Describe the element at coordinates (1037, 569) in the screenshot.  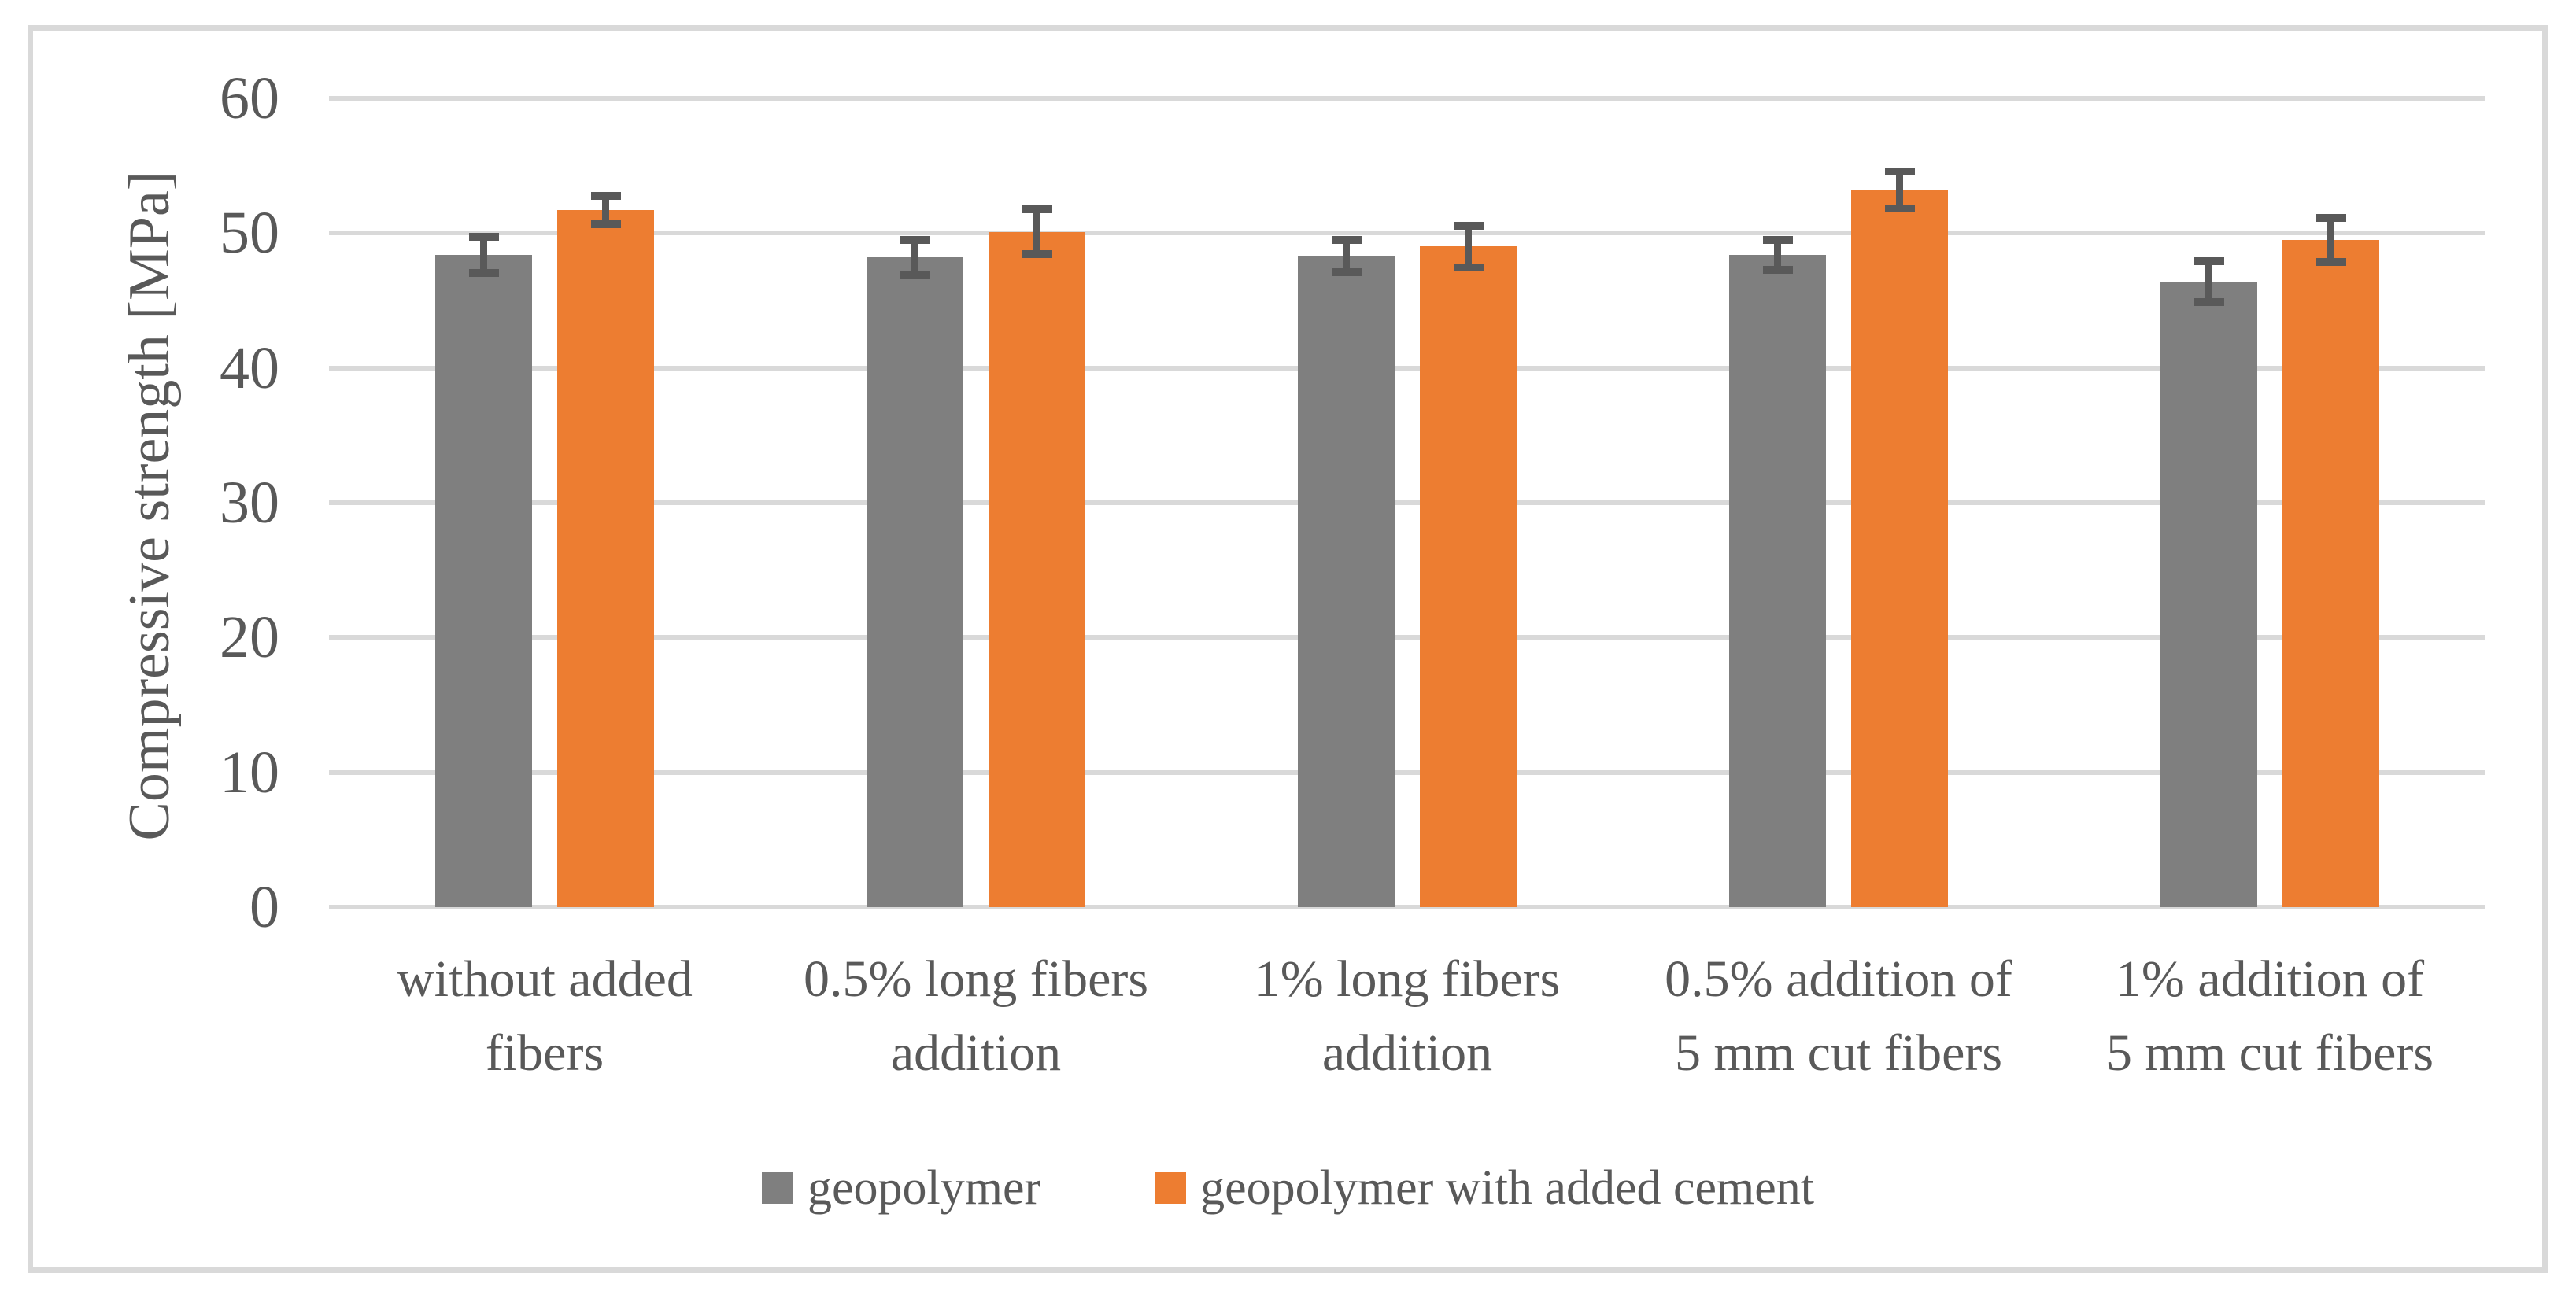
I see `bar-series2-group2` at that location.